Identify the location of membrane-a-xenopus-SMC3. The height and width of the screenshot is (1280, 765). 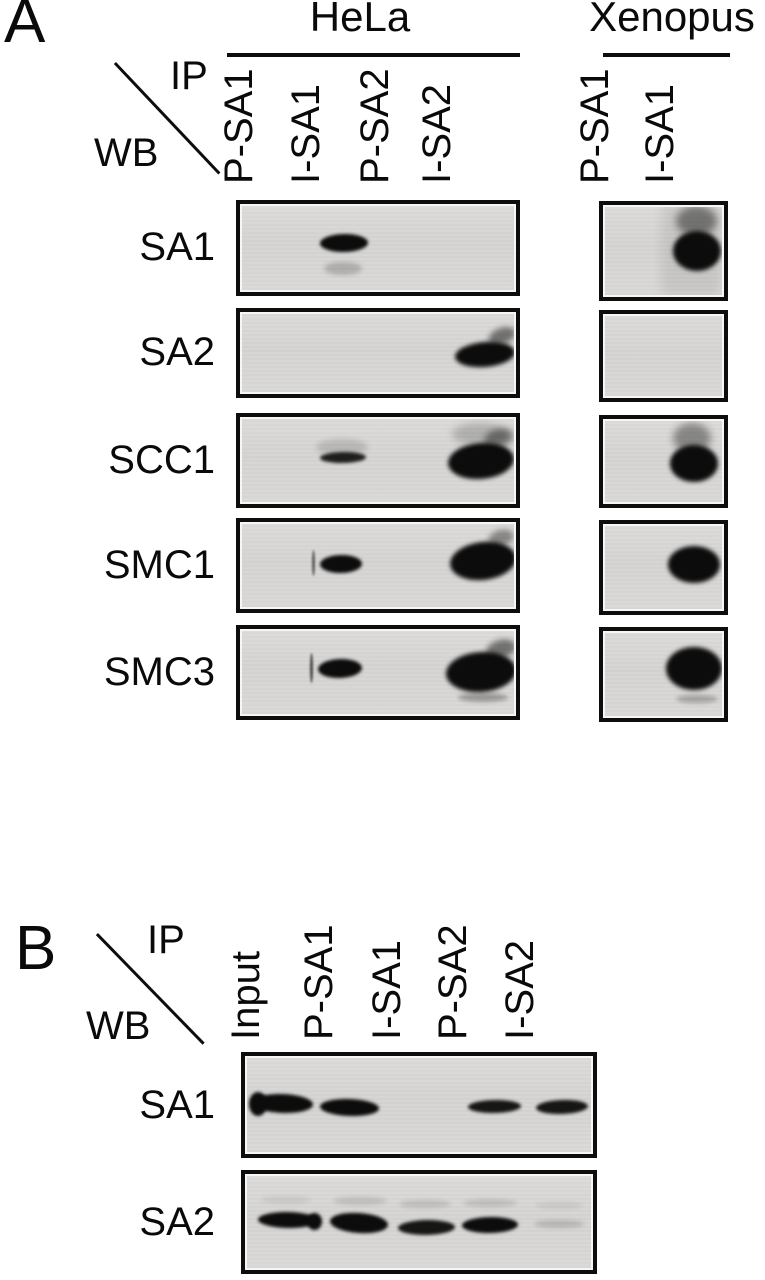
(663, 674).